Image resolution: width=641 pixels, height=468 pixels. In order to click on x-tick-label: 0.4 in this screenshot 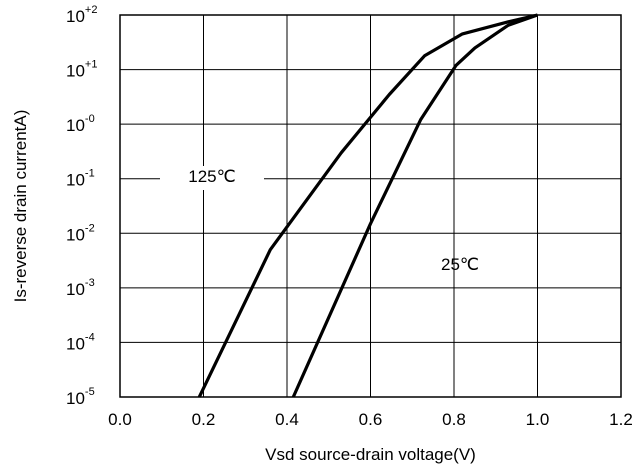, I will do `click(287, 419)`.